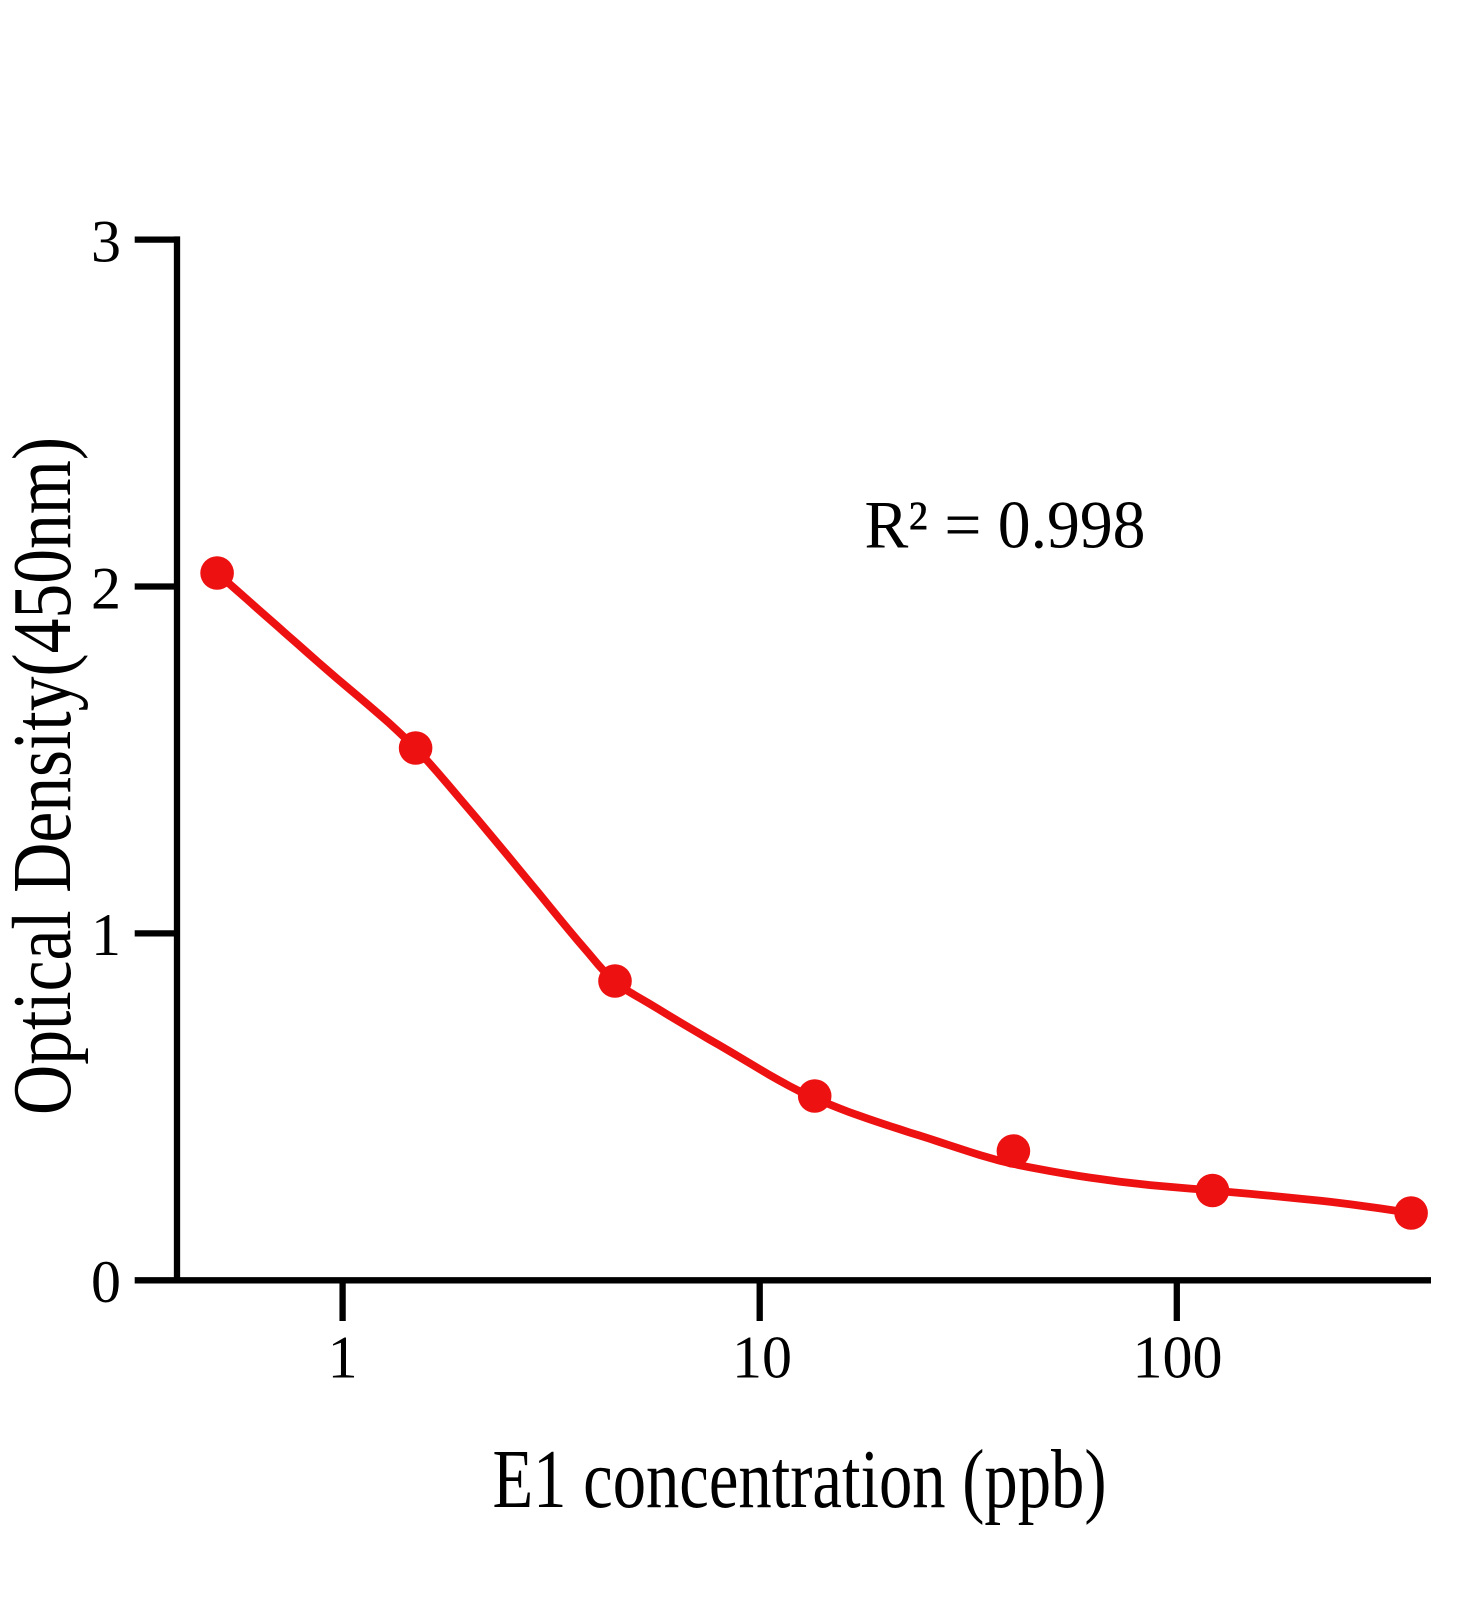 The image size is (1472, 1600). What do you see at coordinates (1178, 1358) in the screenshot?
I see `svg-text: 100` at bounding box center [1178, 1358].